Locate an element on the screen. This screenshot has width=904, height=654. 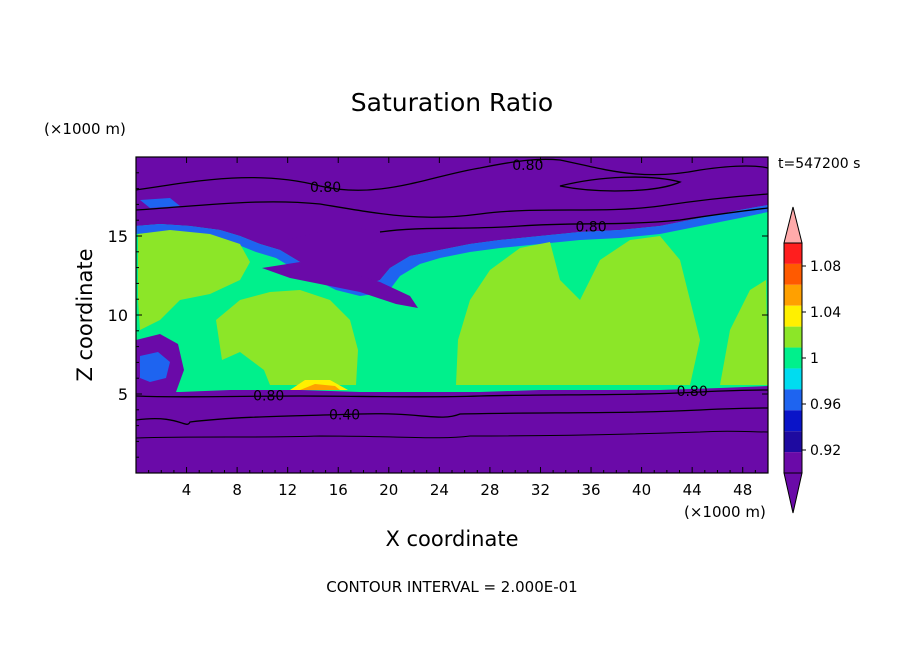
y-tick-label: 5 is located at coordinates (123, 394).